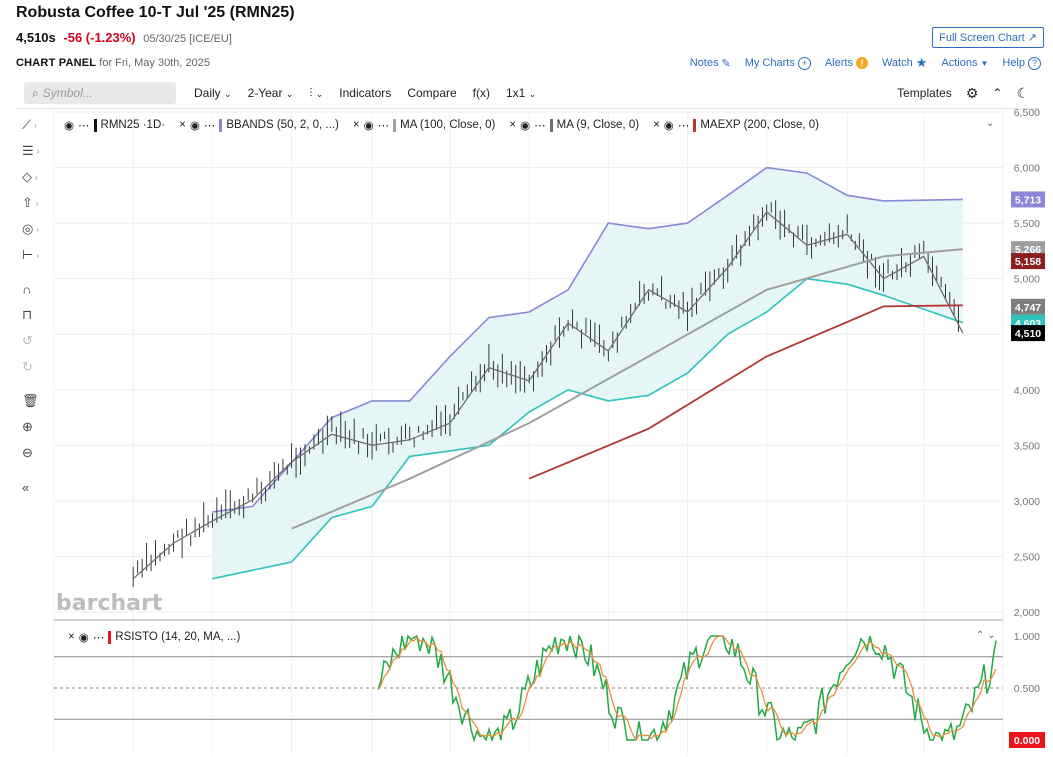 This screenshot has height=757, width=1053. I want to click on actions-menu: Actions ▼, so click(964, 63).